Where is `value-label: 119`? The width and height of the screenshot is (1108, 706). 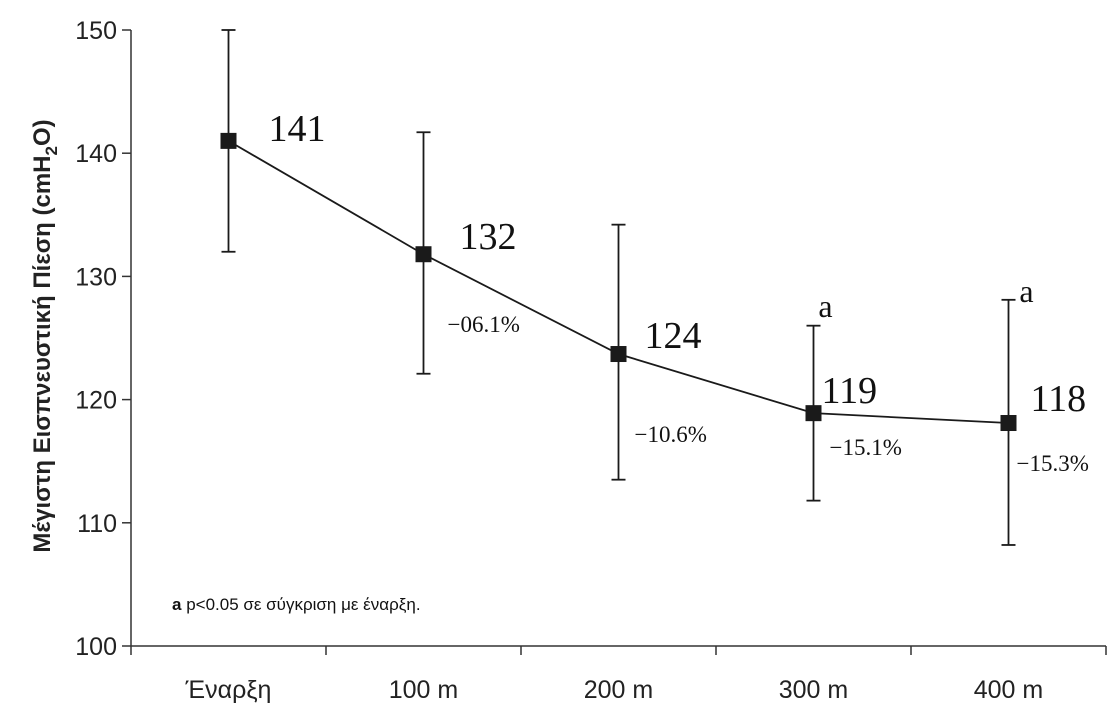 value-label: 119 is located at coordinates (850, 391).